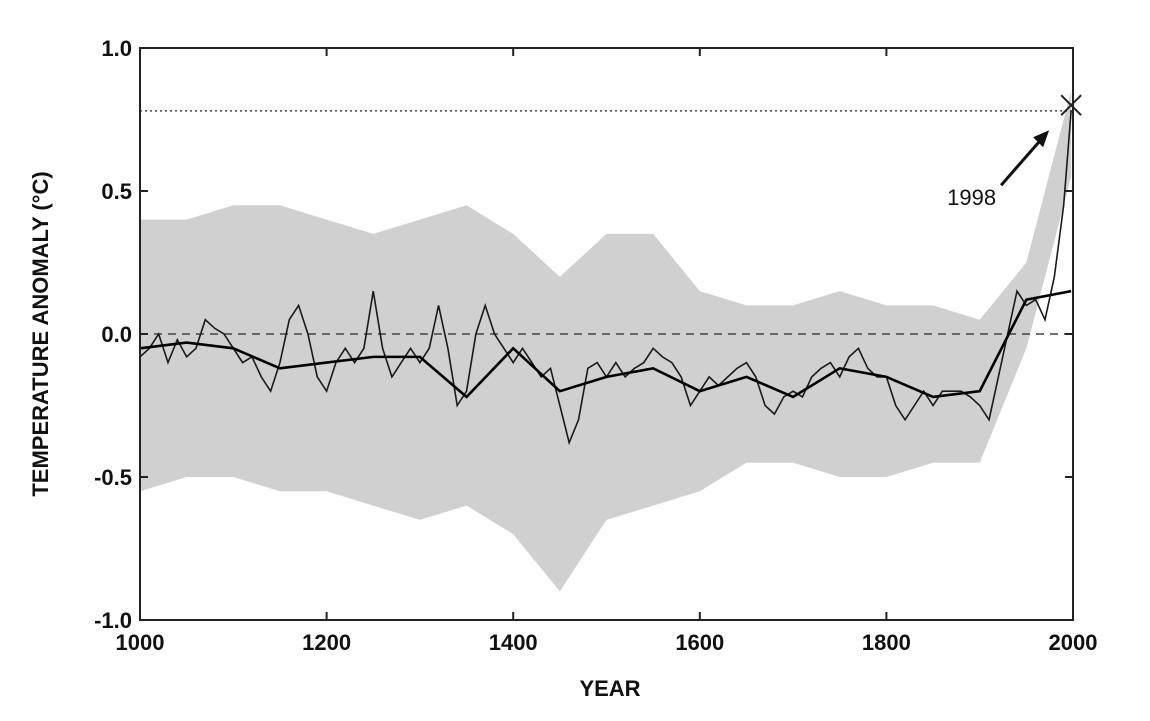 The height and width of the screenshot is (721, 1150). What do you see at coordinates (1041, 139) in the screenshot?
I see `annotation-arrowhead` at bounding box center [1041, 139].